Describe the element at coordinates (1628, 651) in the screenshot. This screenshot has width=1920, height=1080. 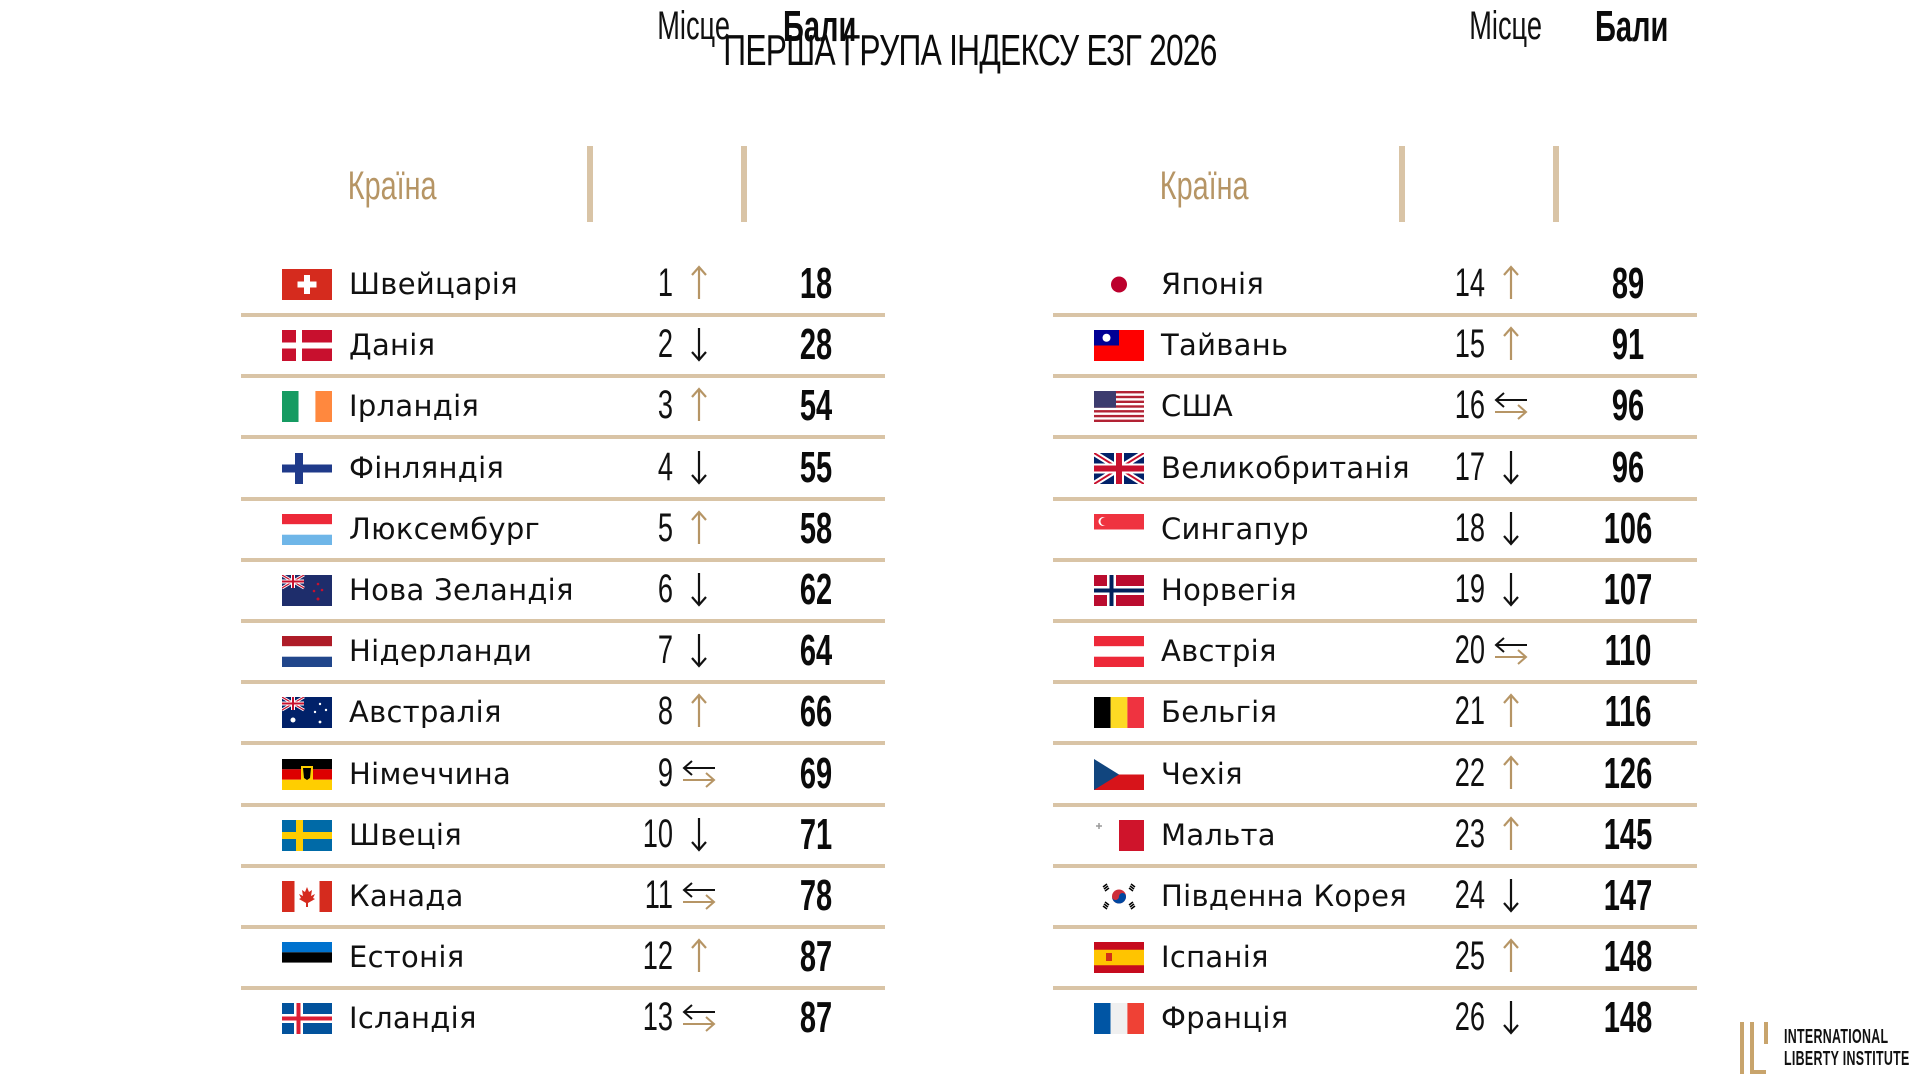
I see `score-value: 110` at that location.